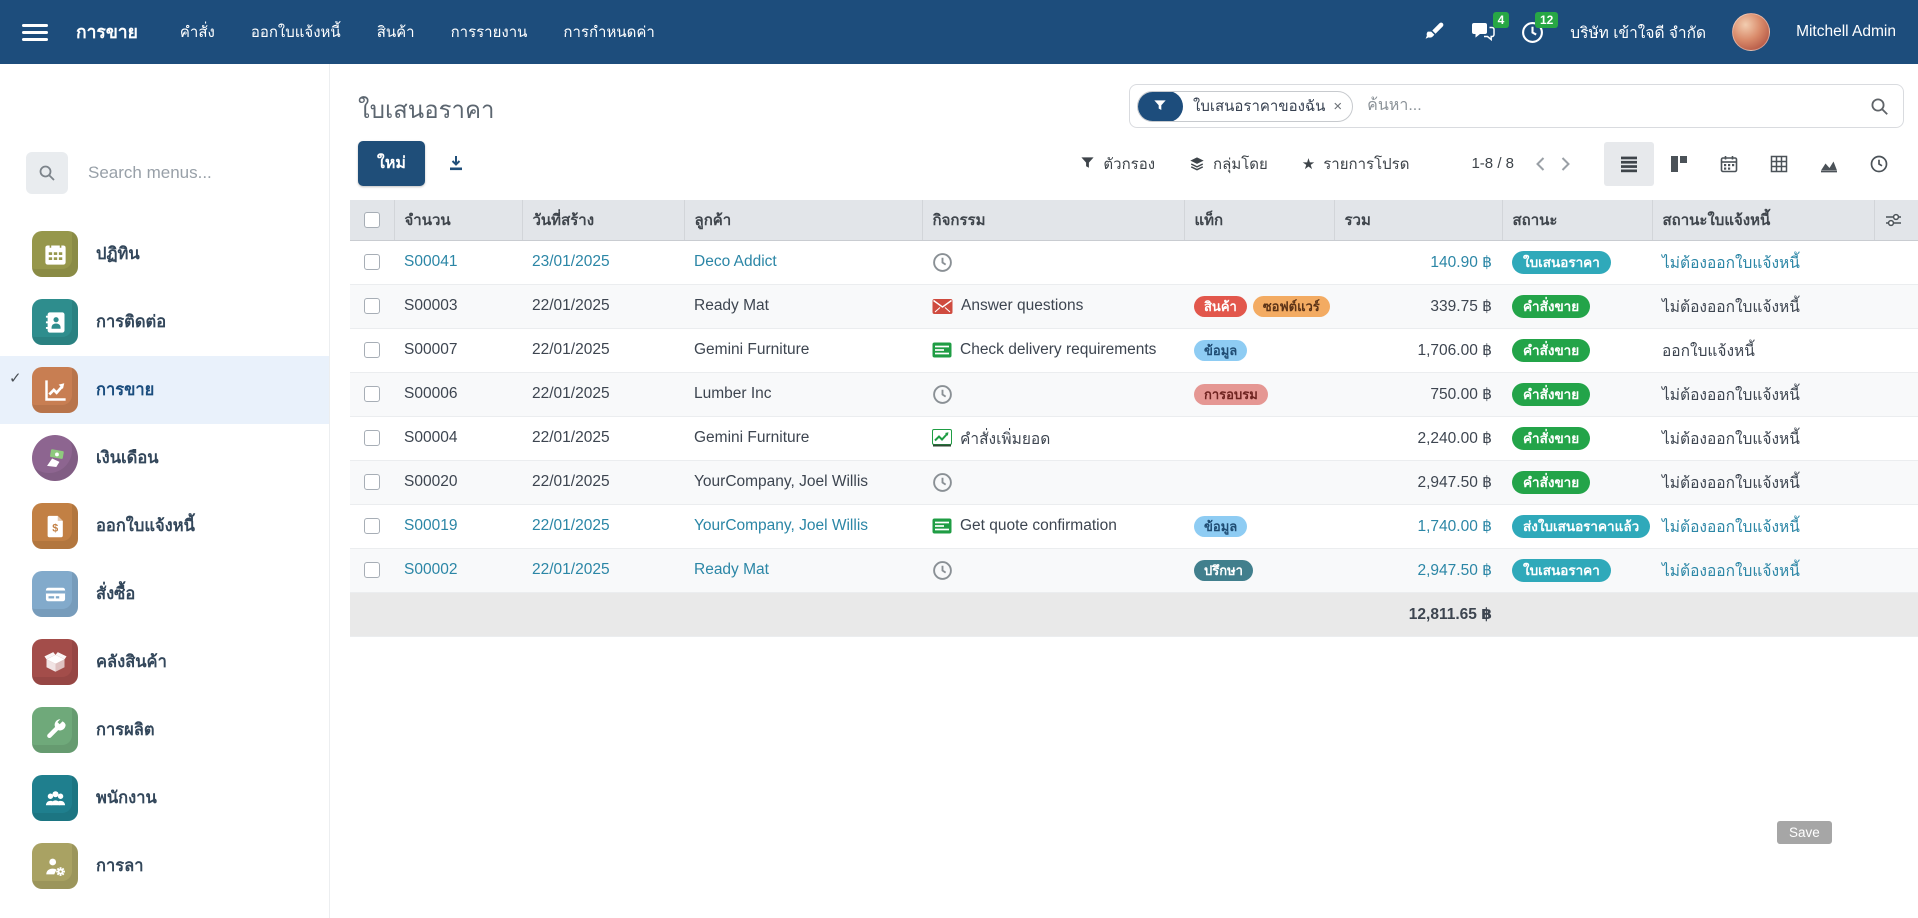 This screenshot has height=918, width=1918. What do you see at coordinates (456, 163) in the screenshot?
I see `download-export-icon` at bounding box center [456, 163].